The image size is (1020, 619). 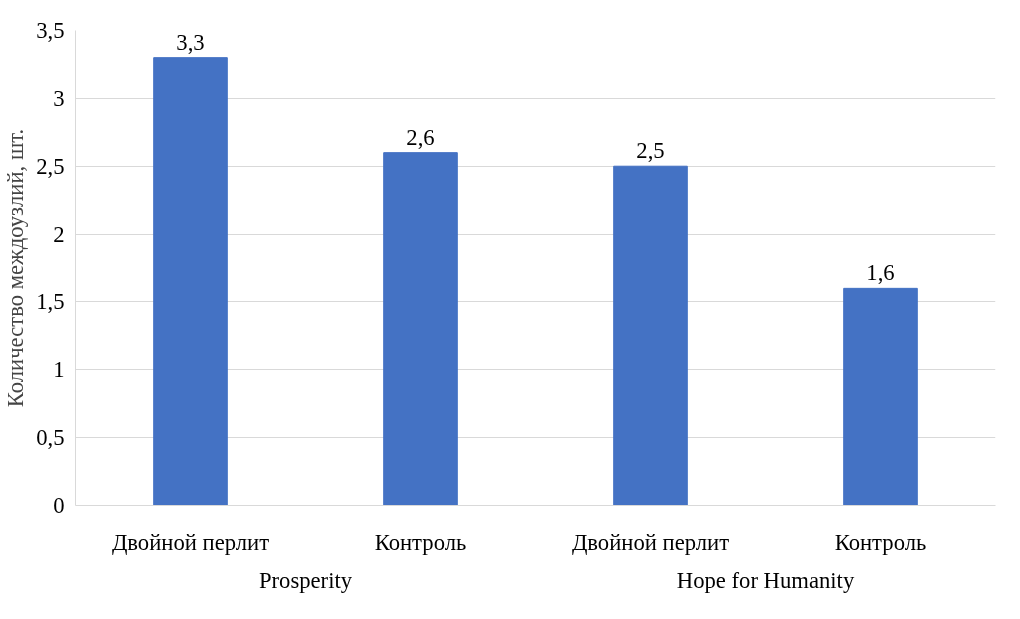 I want to click on y-tick-label: 1,5, so click(x=50, y=302).